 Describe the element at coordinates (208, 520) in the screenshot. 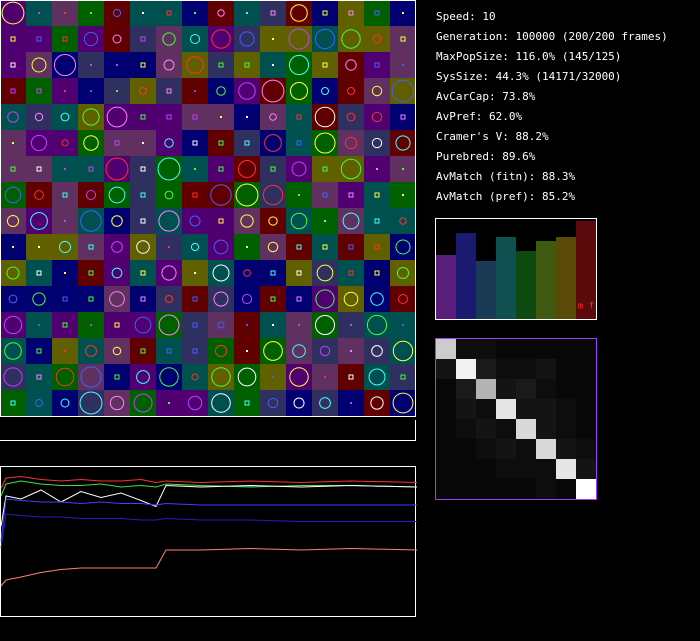

I see `history-line` at that location.